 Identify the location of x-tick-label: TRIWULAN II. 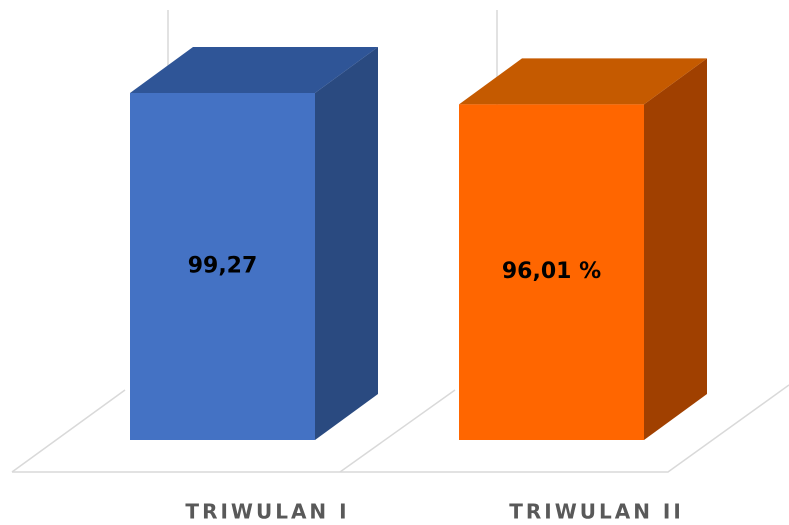
(596, 512).